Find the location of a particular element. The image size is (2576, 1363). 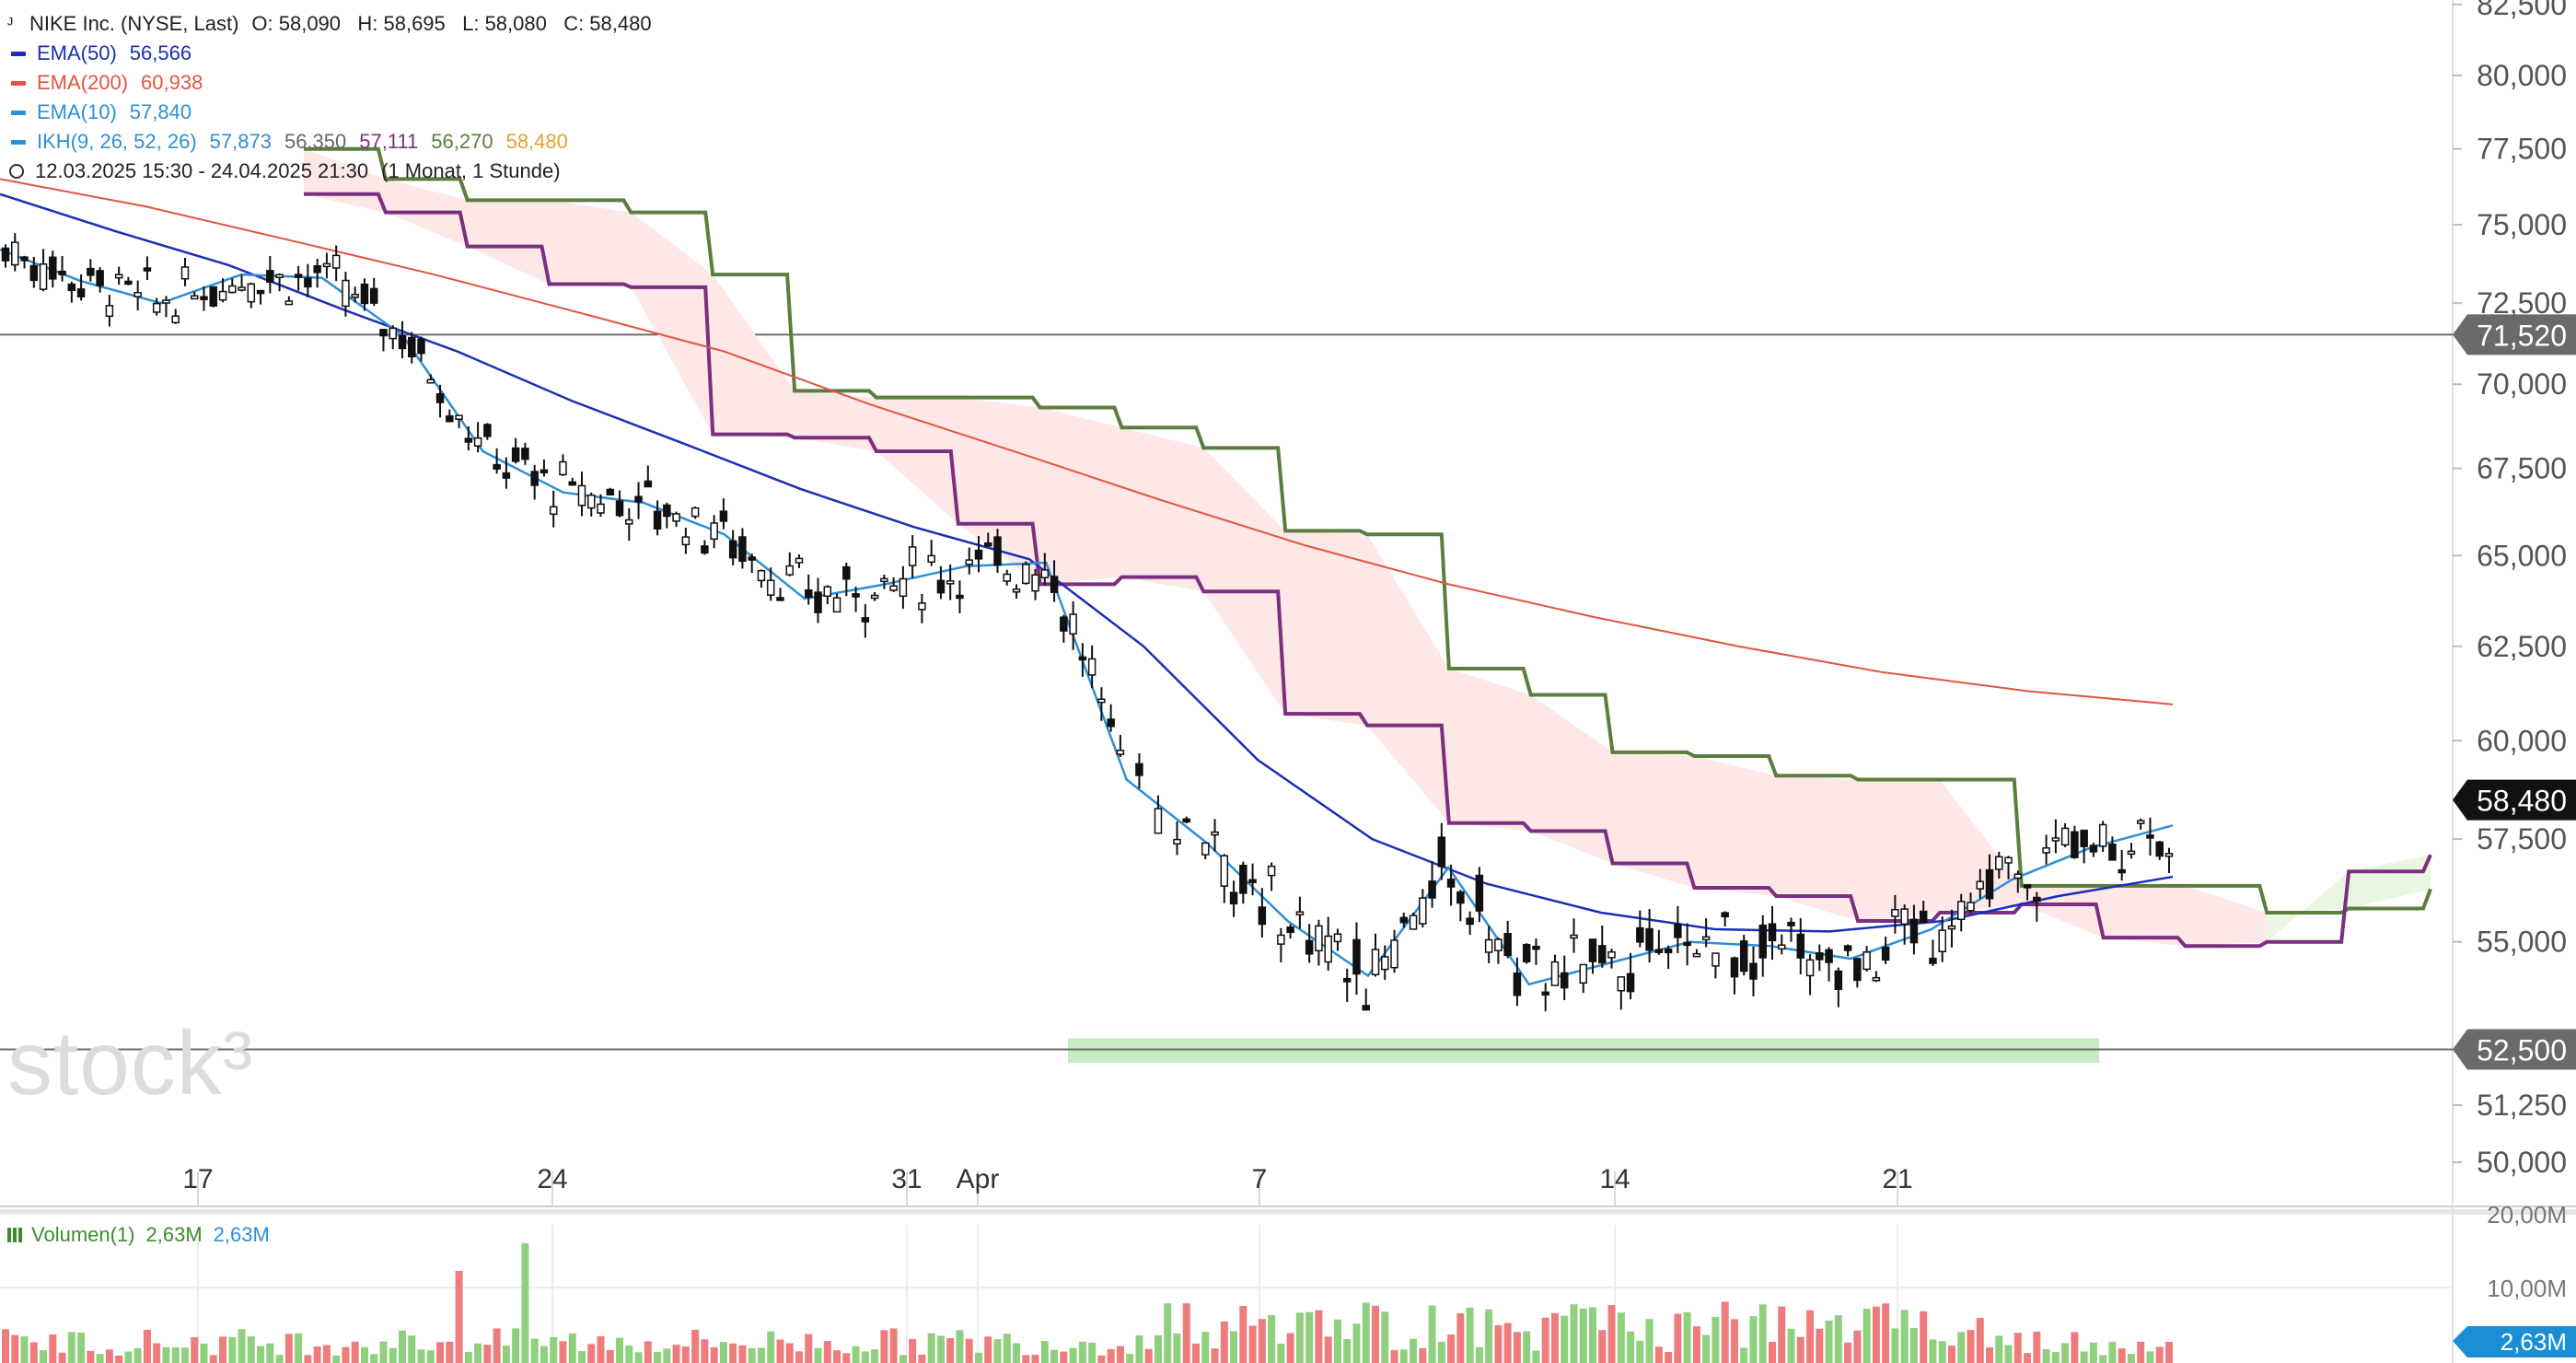

legend-ema50: EMA(50) 56,566 is located at coordinates (329, 54).